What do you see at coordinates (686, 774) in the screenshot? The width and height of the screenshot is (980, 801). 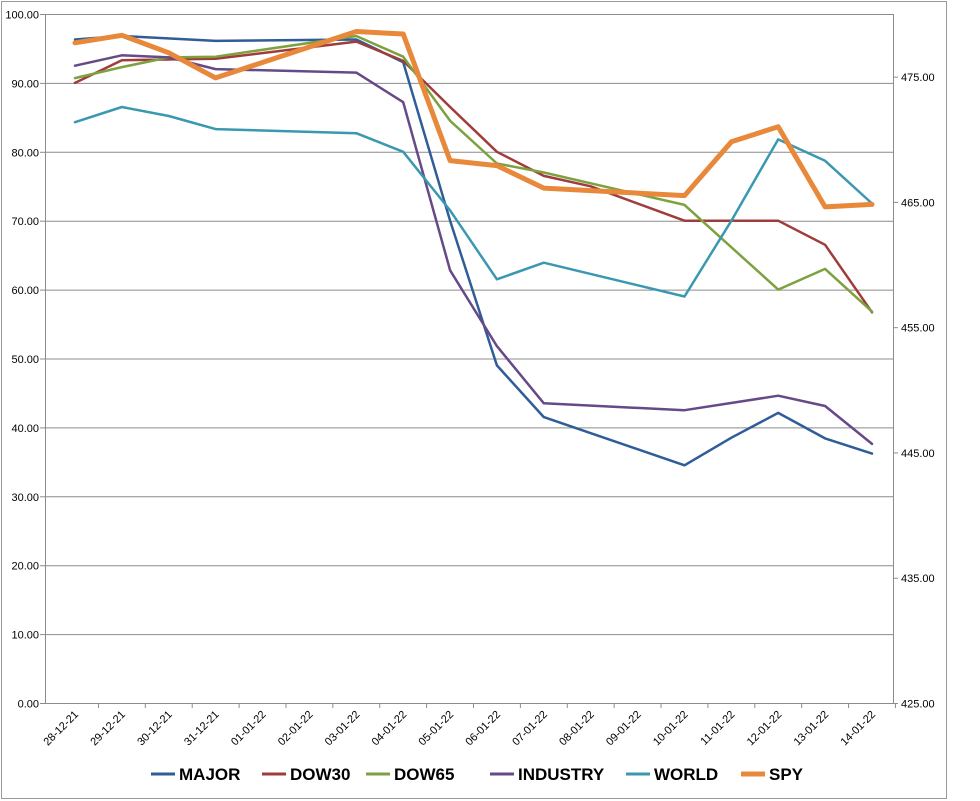 I see `legend-label-world: WORLD` at bounding box center [686, 774].